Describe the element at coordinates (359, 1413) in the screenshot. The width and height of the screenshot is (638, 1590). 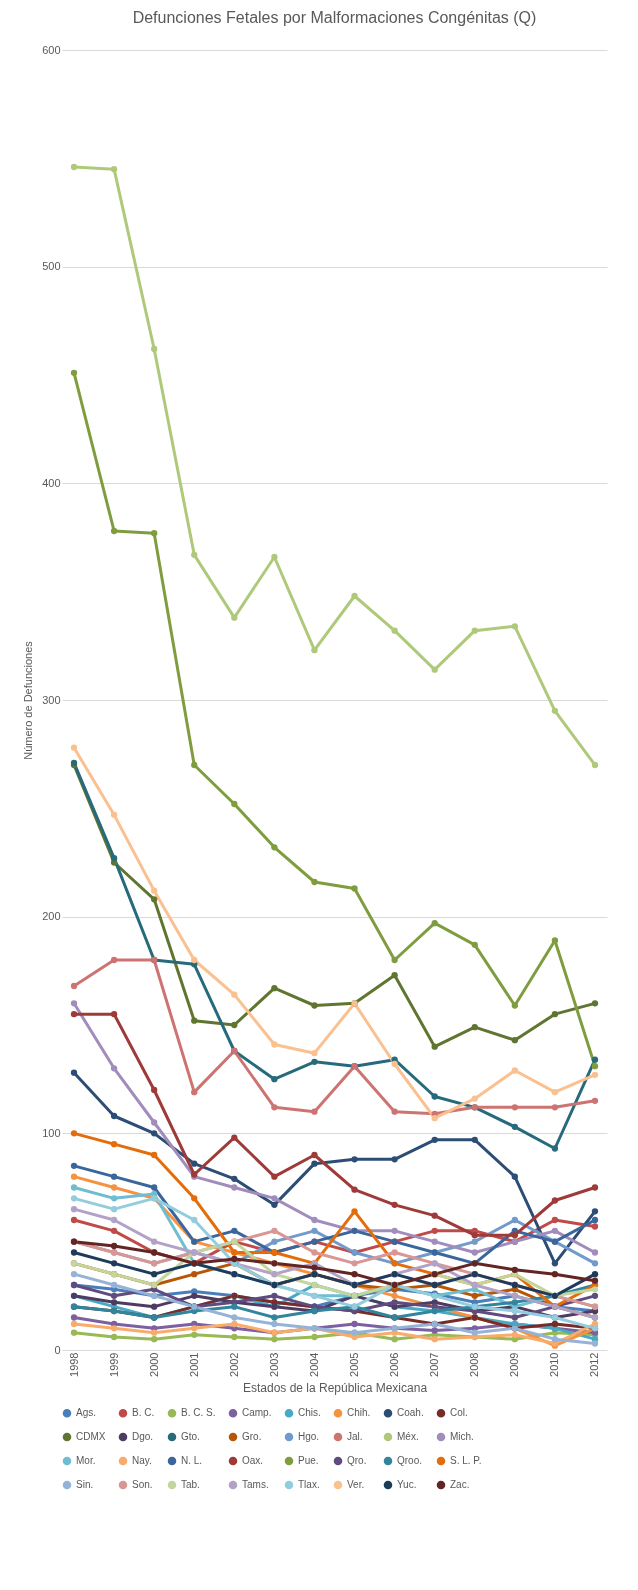
I see `legend-label: Chih.` at that location.